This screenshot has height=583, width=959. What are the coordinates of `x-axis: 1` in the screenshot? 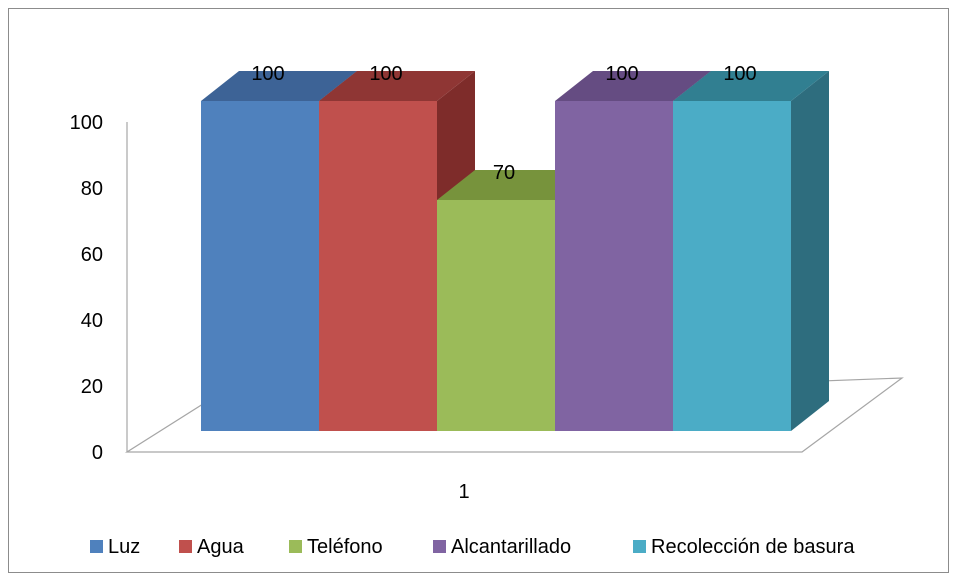 It's located at (463, 492).